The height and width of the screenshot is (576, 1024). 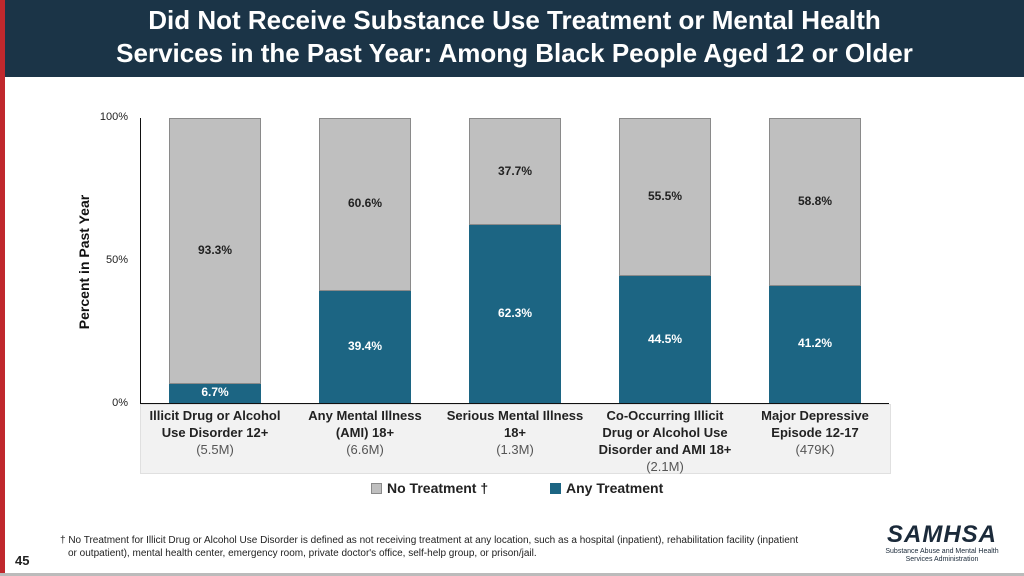 I want to click on data-label-no-treatment: 60.6%, so click(x=365, y=203).